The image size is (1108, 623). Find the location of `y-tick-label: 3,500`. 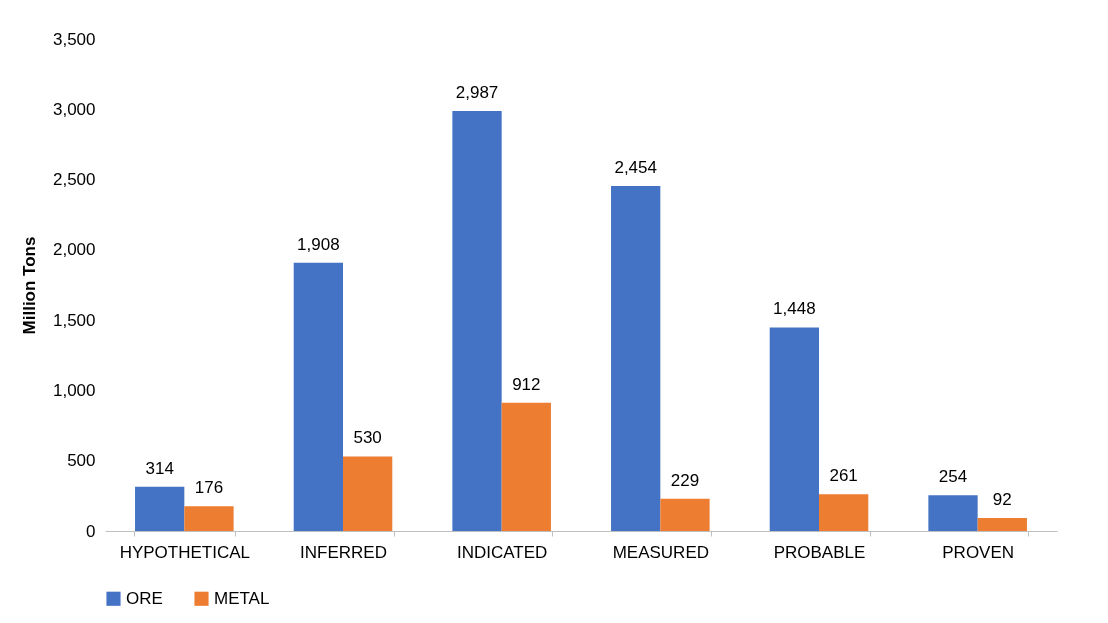

y-tick-label: 3,500 is located at coordinates (74, 39).